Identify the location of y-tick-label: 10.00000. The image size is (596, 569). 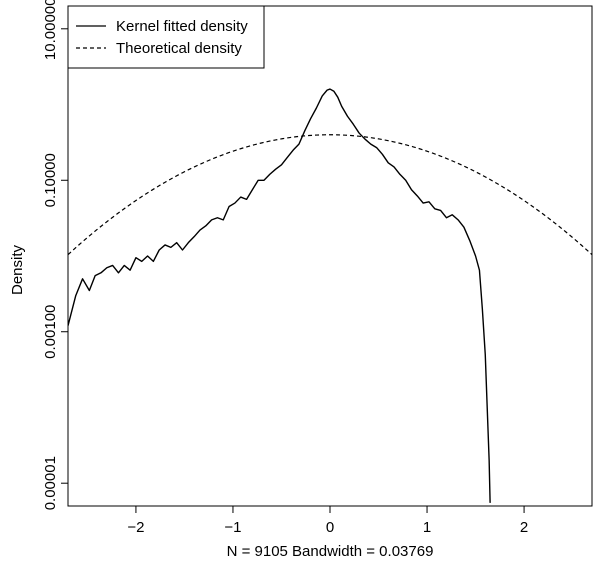
(50, 30).